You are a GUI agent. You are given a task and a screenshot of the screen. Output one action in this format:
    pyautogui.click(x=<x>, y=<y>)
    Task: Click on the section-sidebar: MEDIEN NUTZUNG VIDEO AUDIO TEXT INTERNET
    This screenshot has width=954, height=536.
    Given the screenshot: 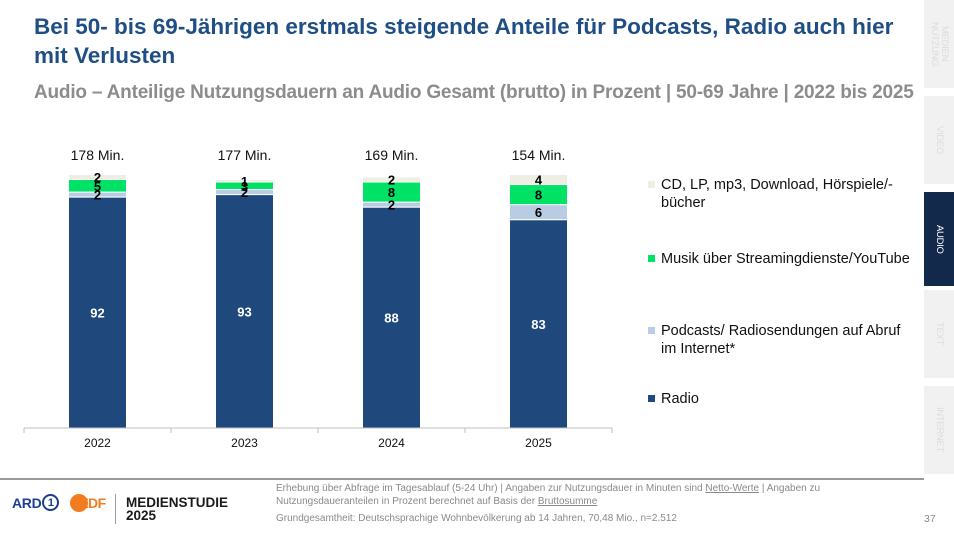 What is the action you would take?
    pyautogui.click(x=939, y=240)
    